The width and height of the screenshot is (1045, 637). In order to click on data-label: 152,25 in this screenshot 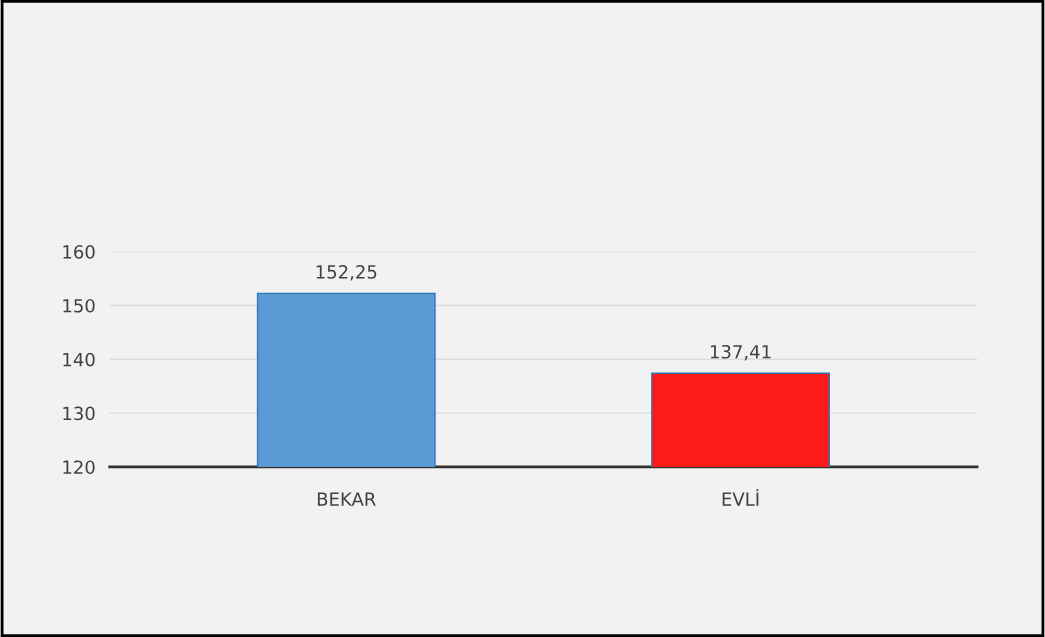, I will do `click(346, 273)`.